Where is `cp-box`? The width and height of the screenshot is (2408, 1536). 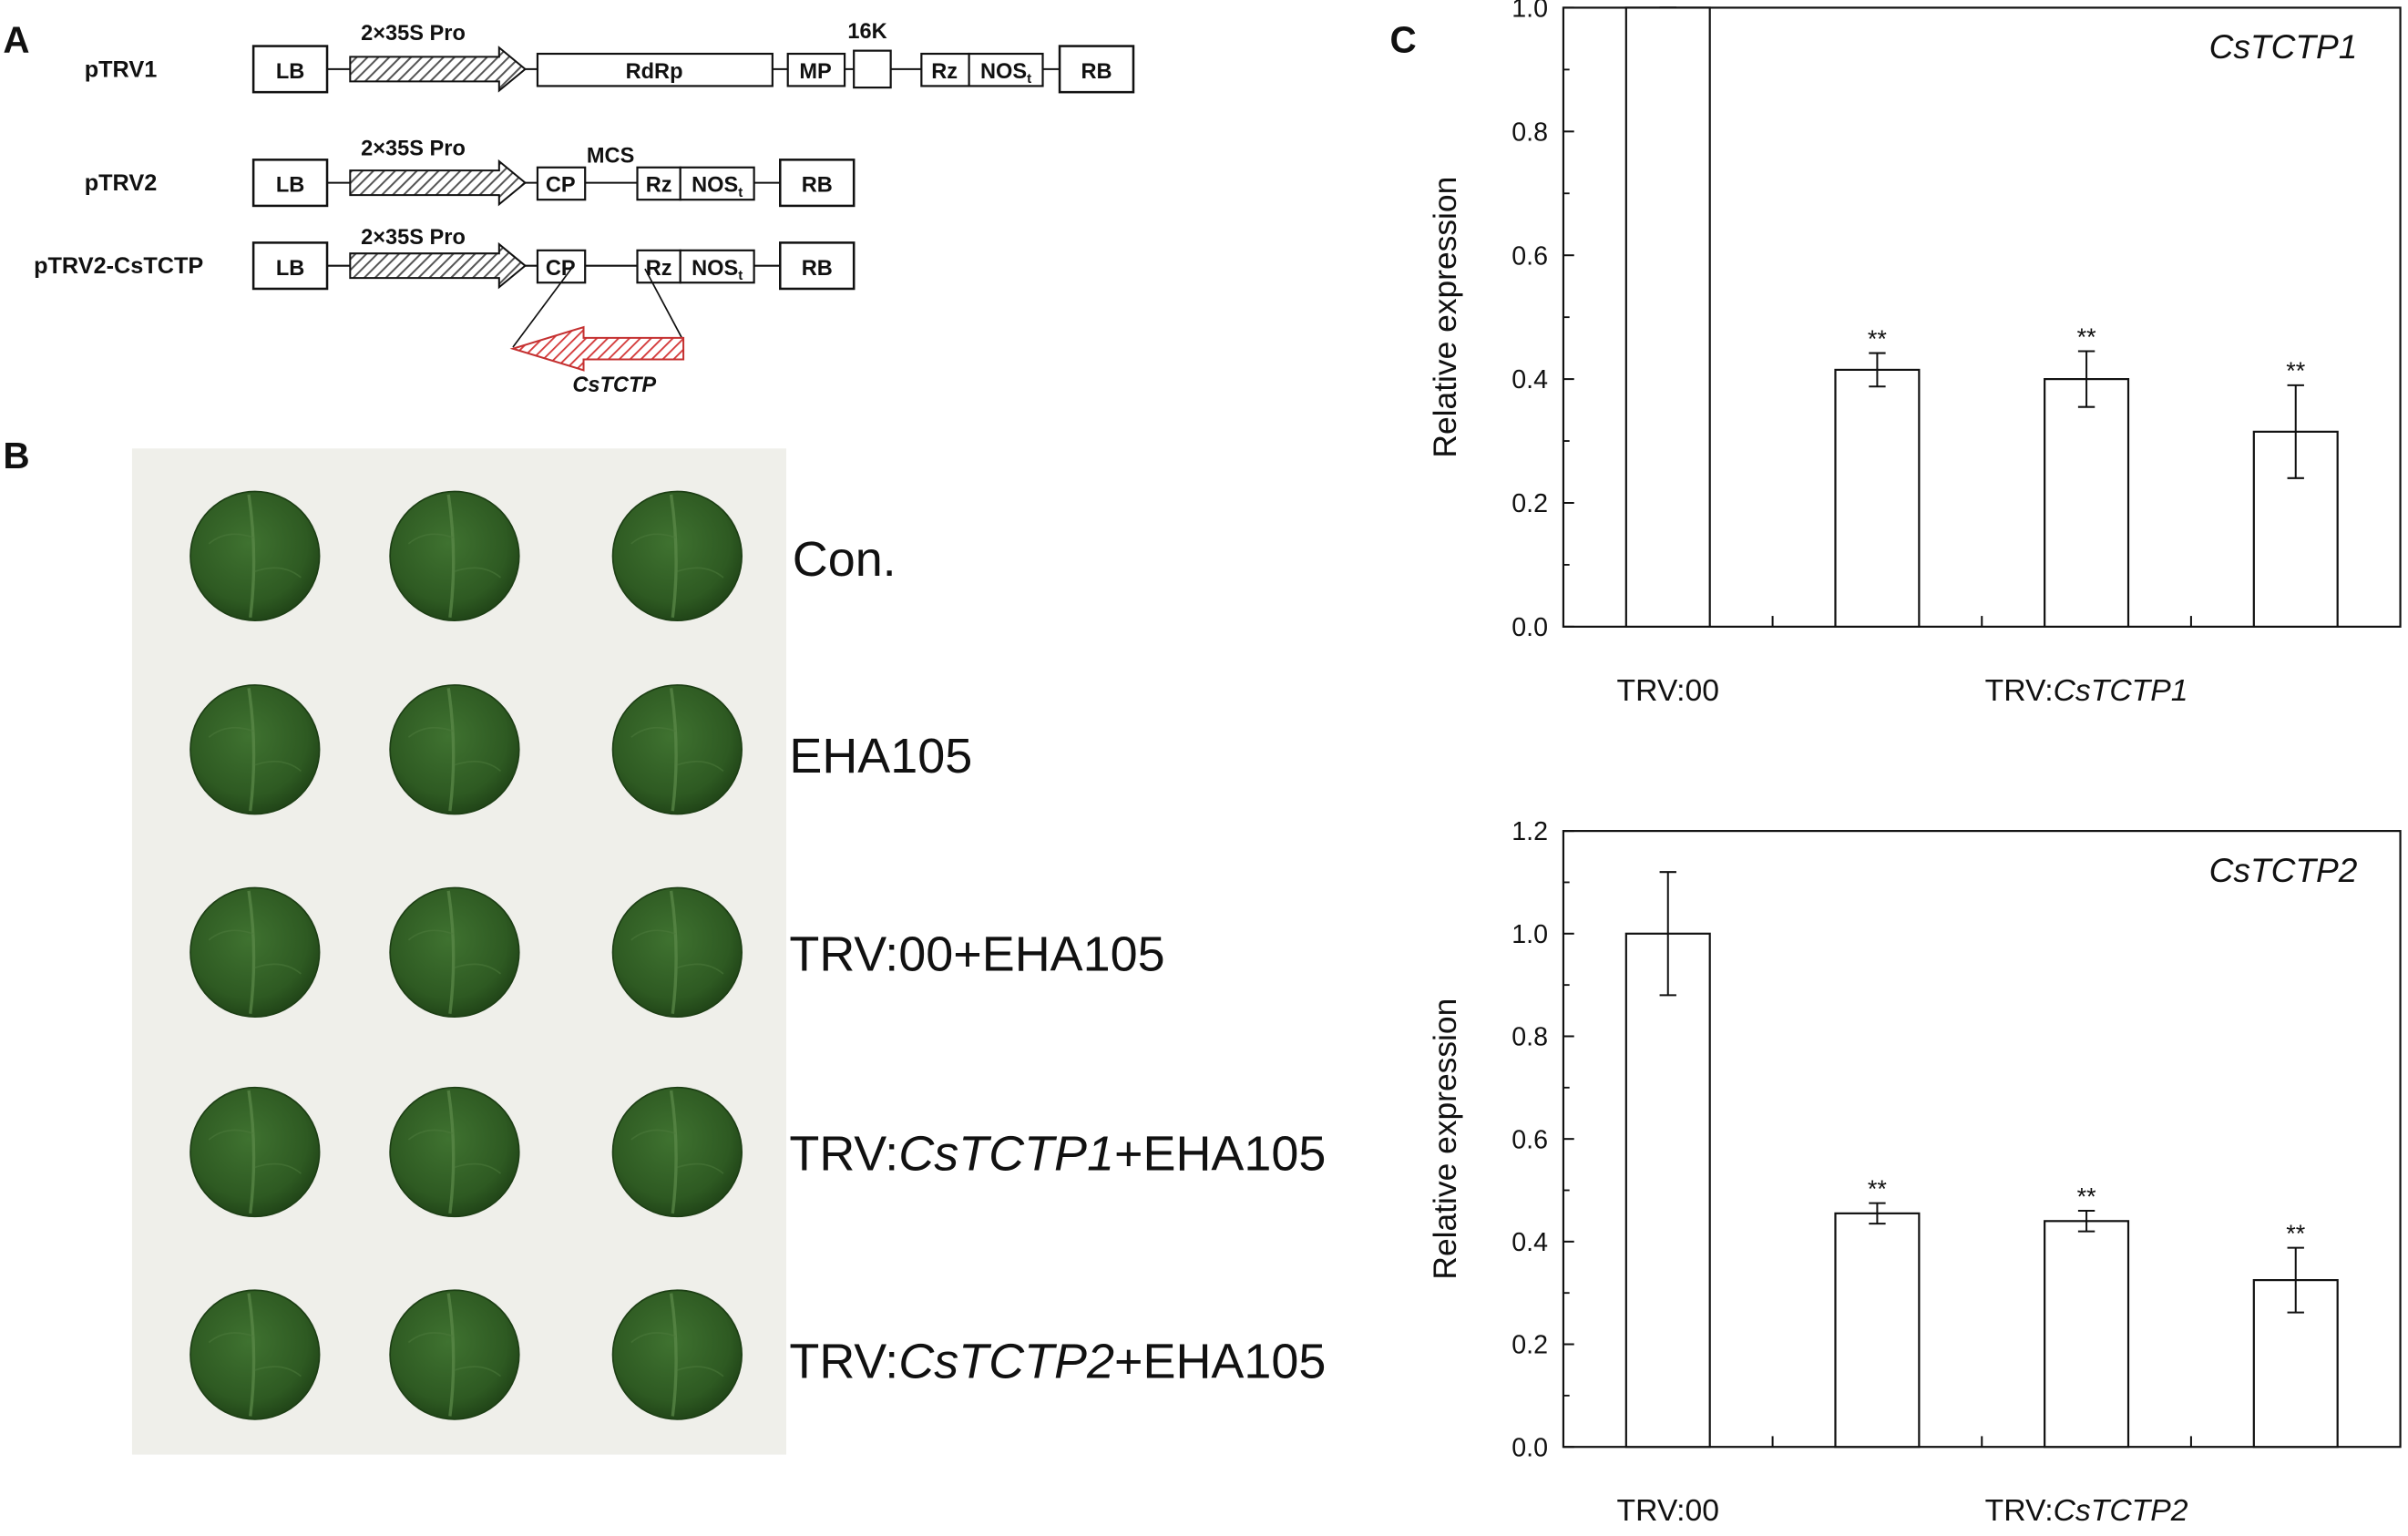
cp-box is located at coordinates (561, 183).